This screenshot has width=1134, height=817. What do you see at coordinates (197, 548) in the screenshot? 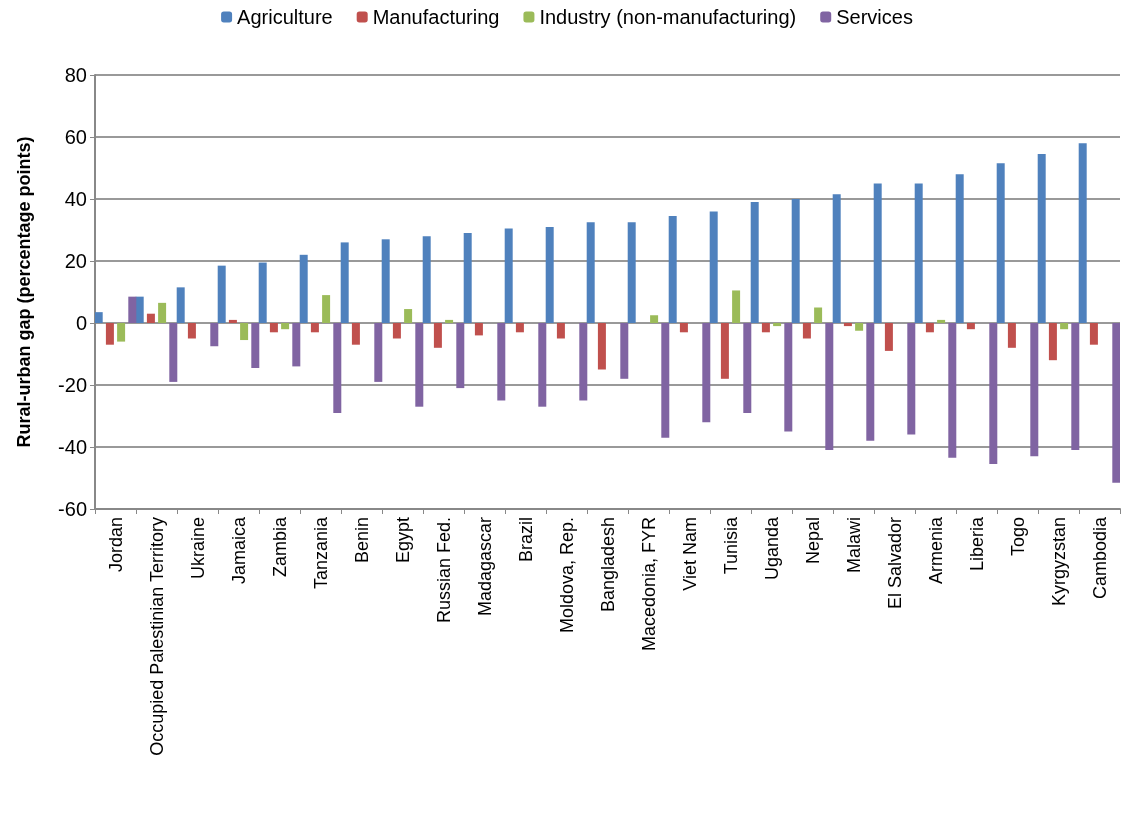
I see `x-tick-label: Ukraine` at bounding box center [197, 548].